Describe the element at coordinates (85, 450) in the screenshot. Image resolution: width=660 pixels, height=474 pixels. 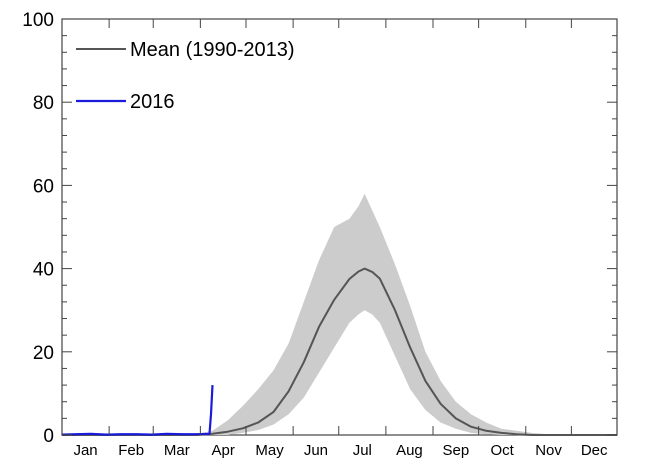
I see `x-tick-label: Jan` at that location.